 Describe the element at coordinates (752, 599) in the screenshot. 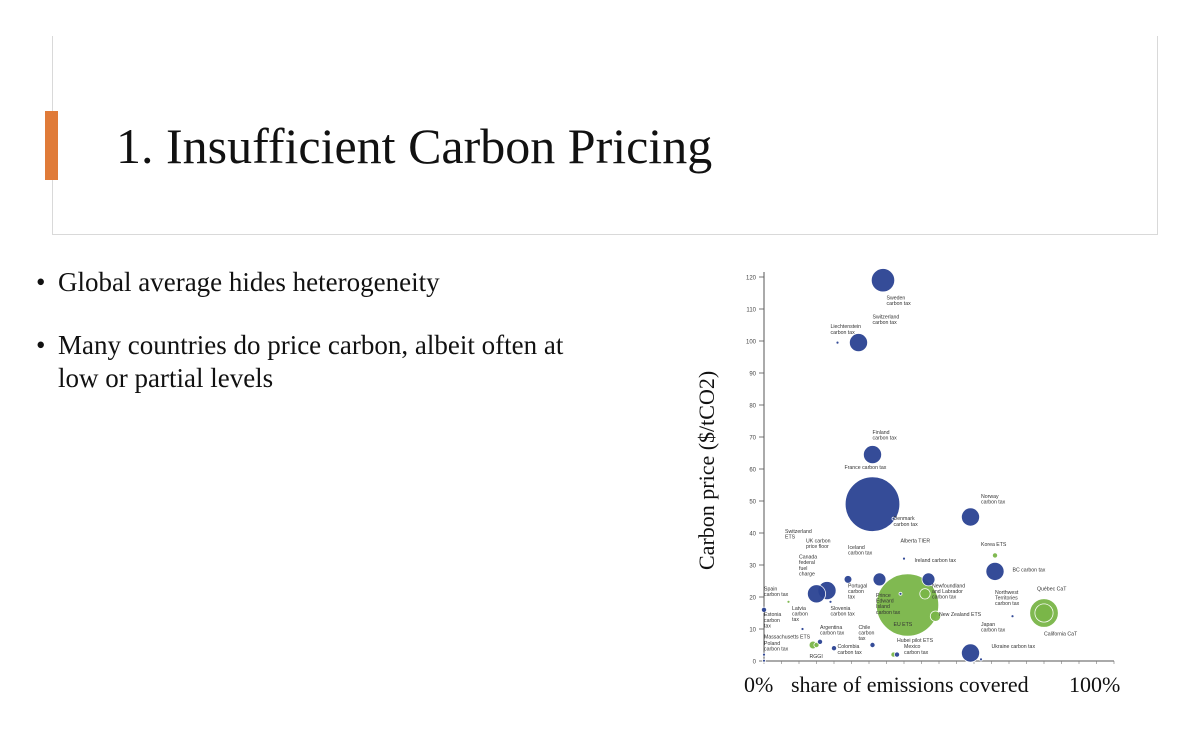

I see `y-tick-label: 20` at that location.